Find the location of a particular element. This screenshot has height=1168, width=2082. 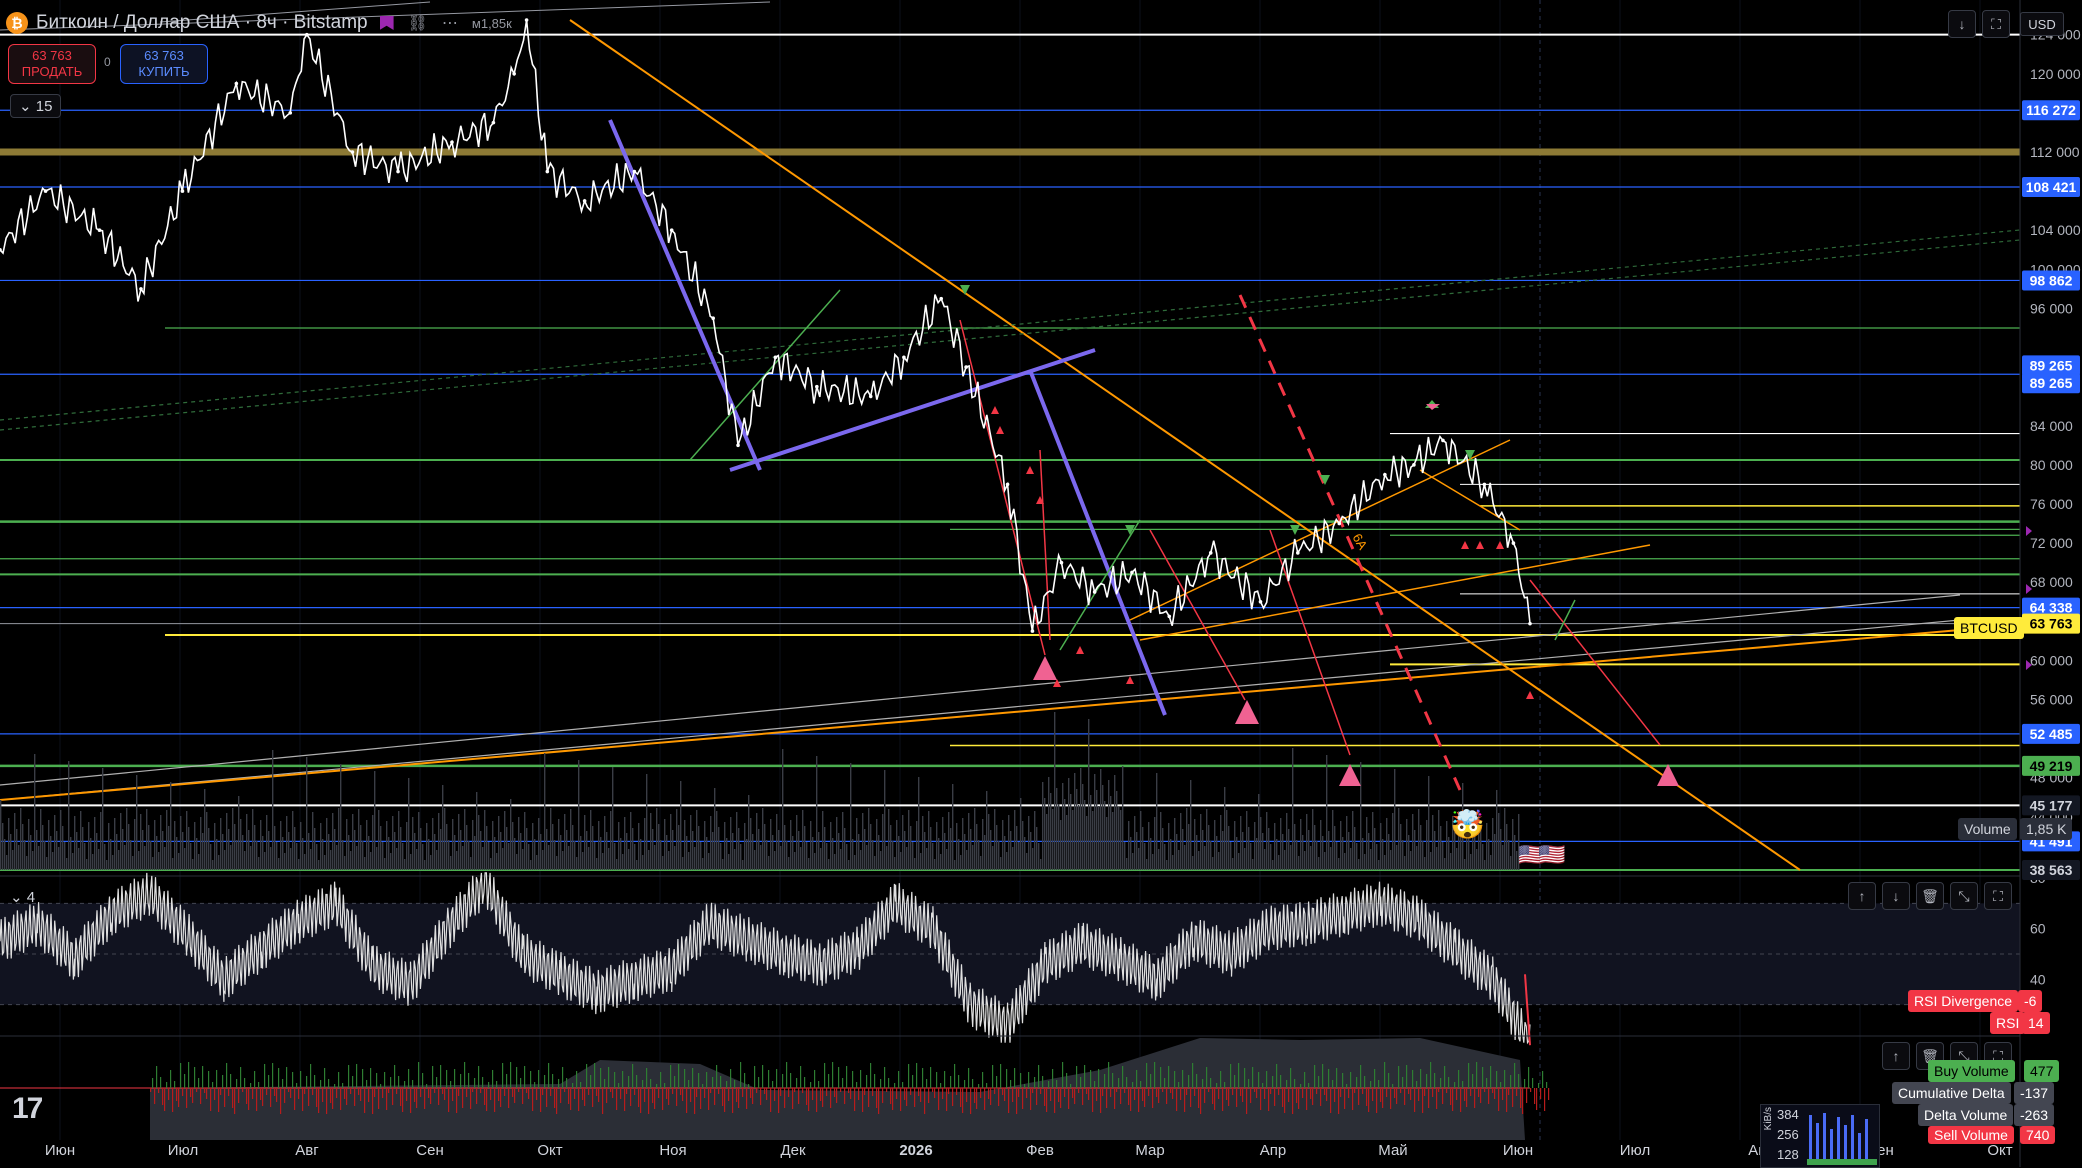

cumulative-delta-value: -137 is located at coordinates (2034, 1093).